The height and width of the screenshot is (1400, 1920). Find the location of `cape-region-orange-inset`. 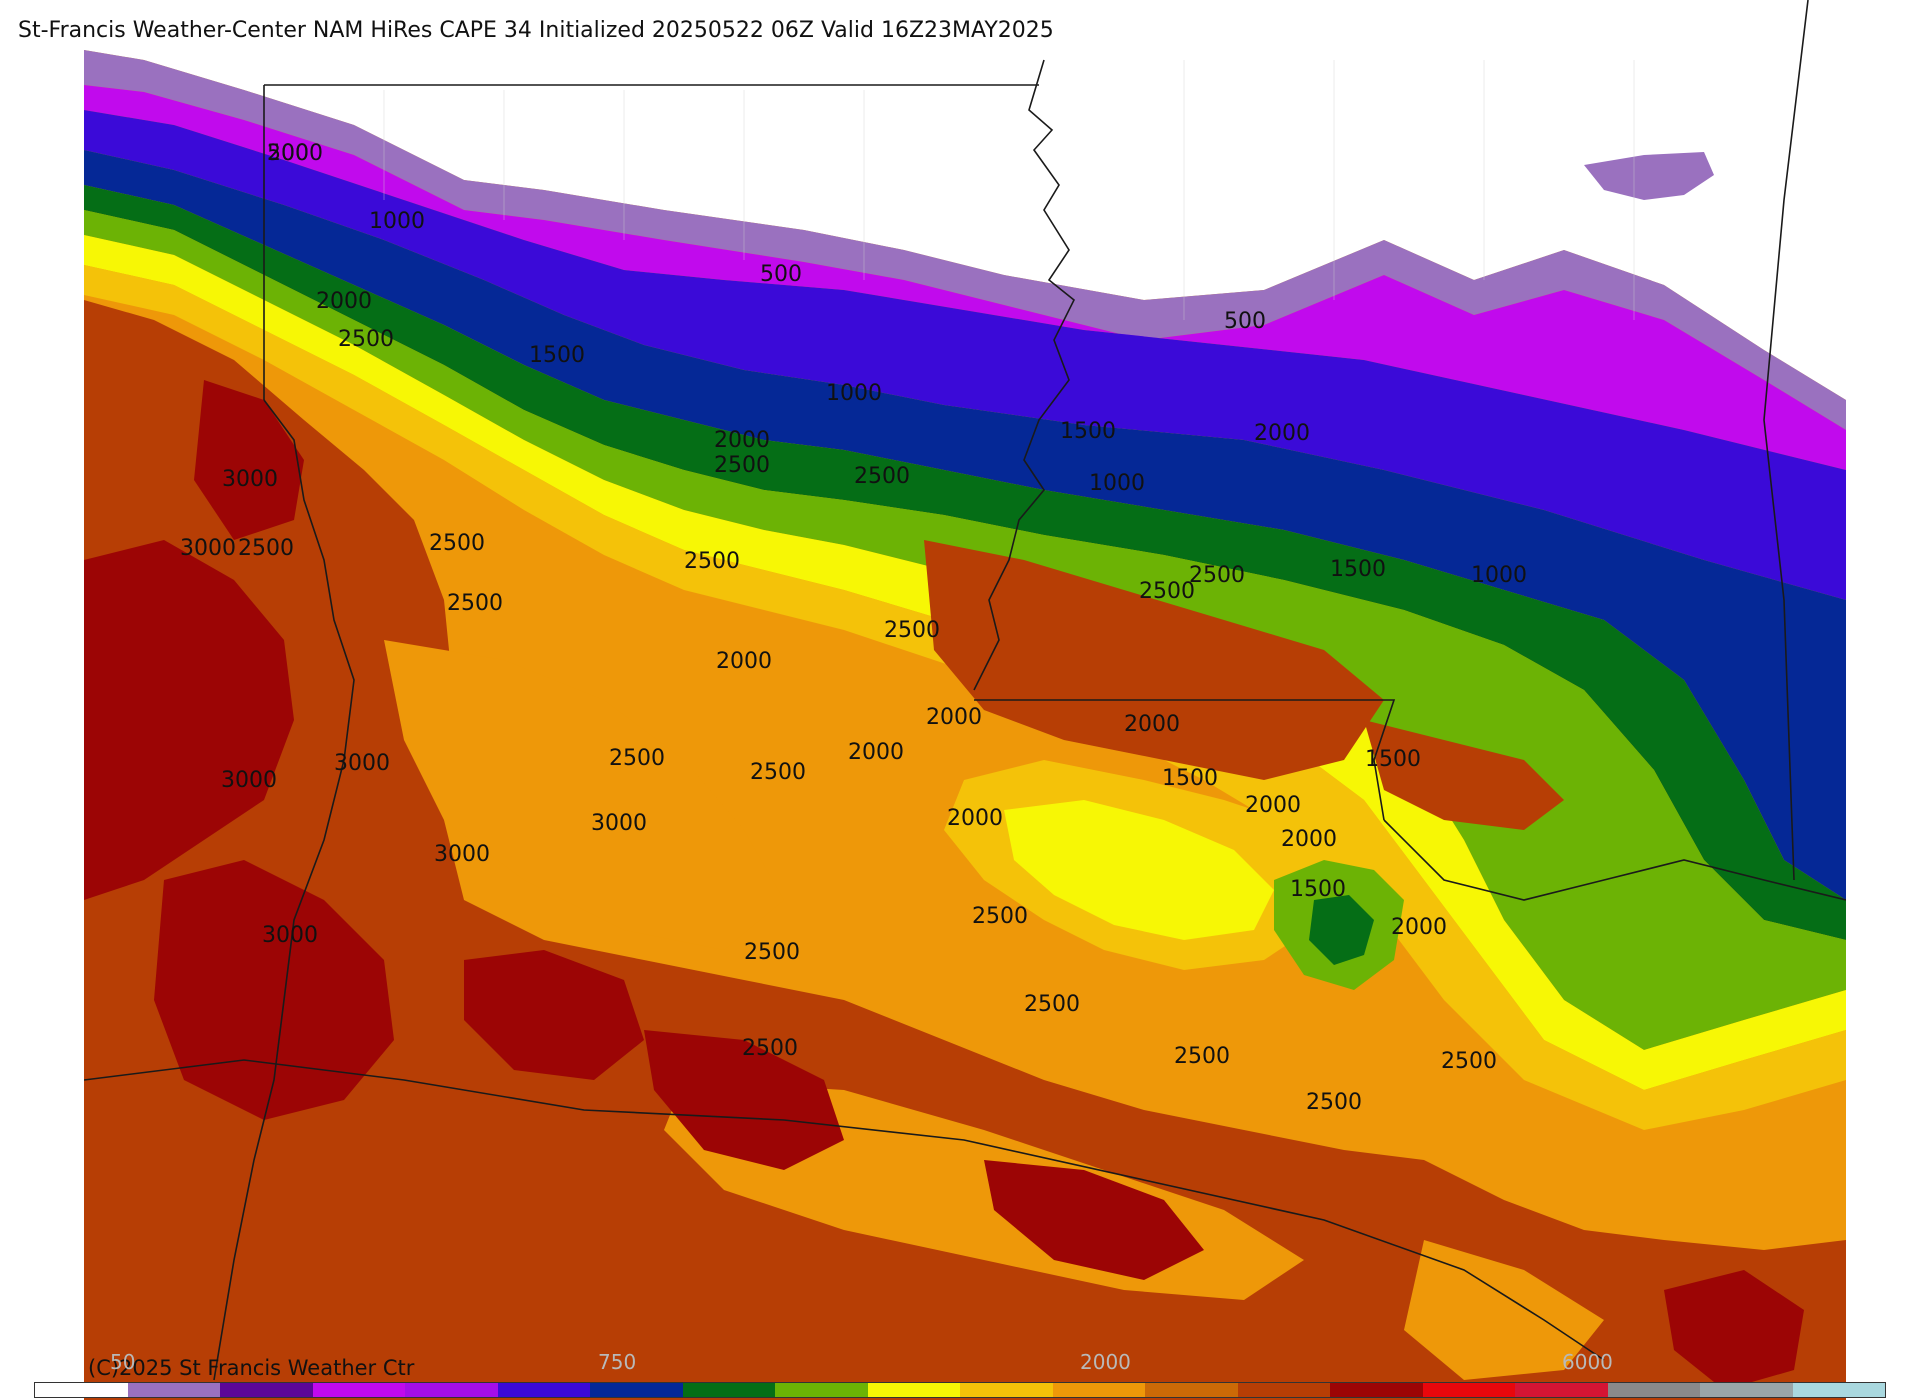

cape-region-orange-inset is located at coordinates (584, 795).